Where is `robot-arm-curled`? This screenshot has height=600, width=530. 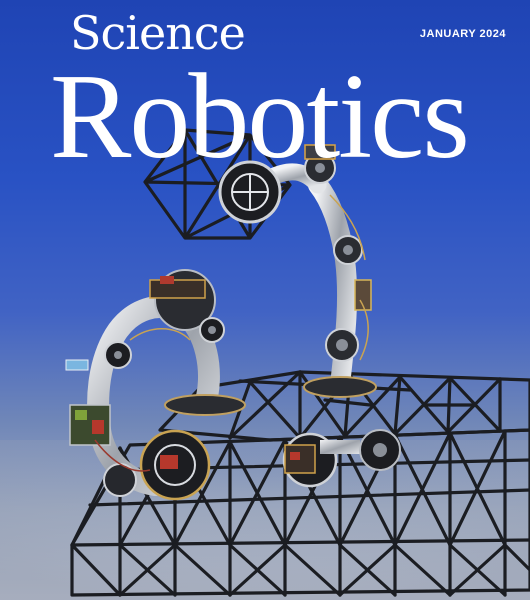
robot-arm-curled is located at coordinates (155, 385).